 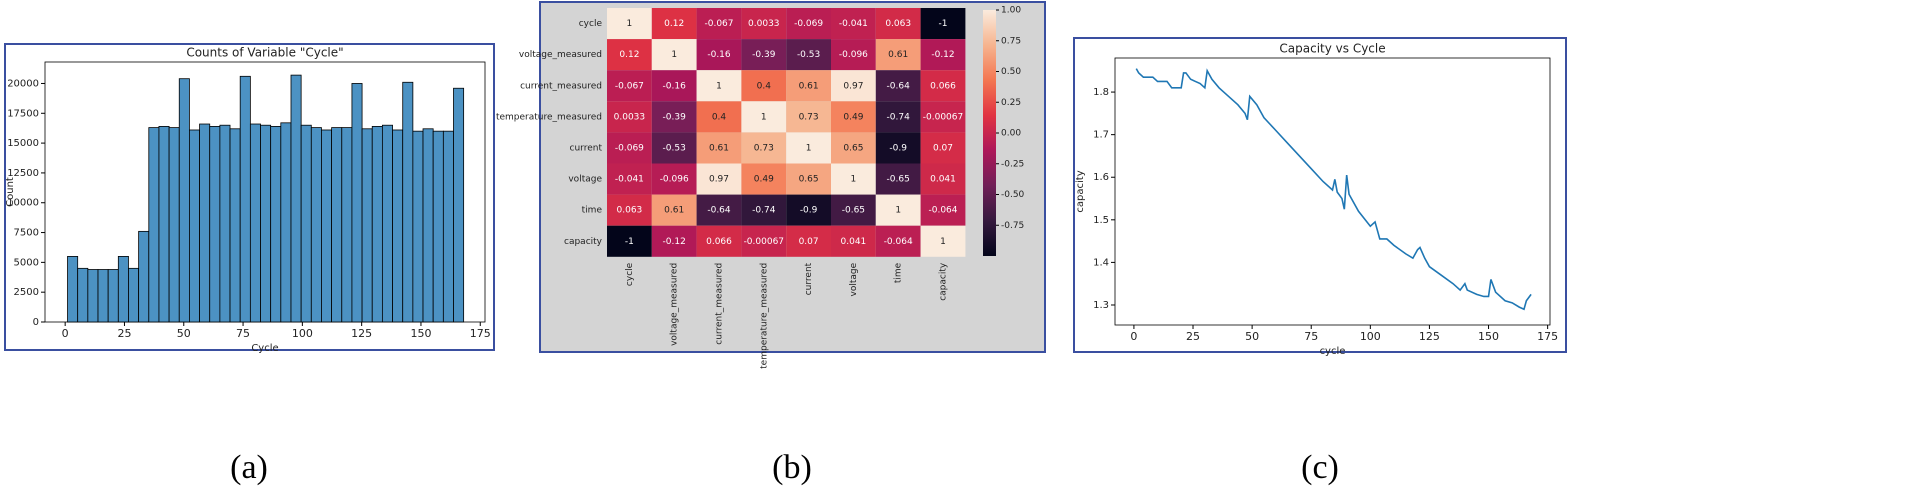 I want to click on cell-label: -0.53, so click(x=808, y=55).